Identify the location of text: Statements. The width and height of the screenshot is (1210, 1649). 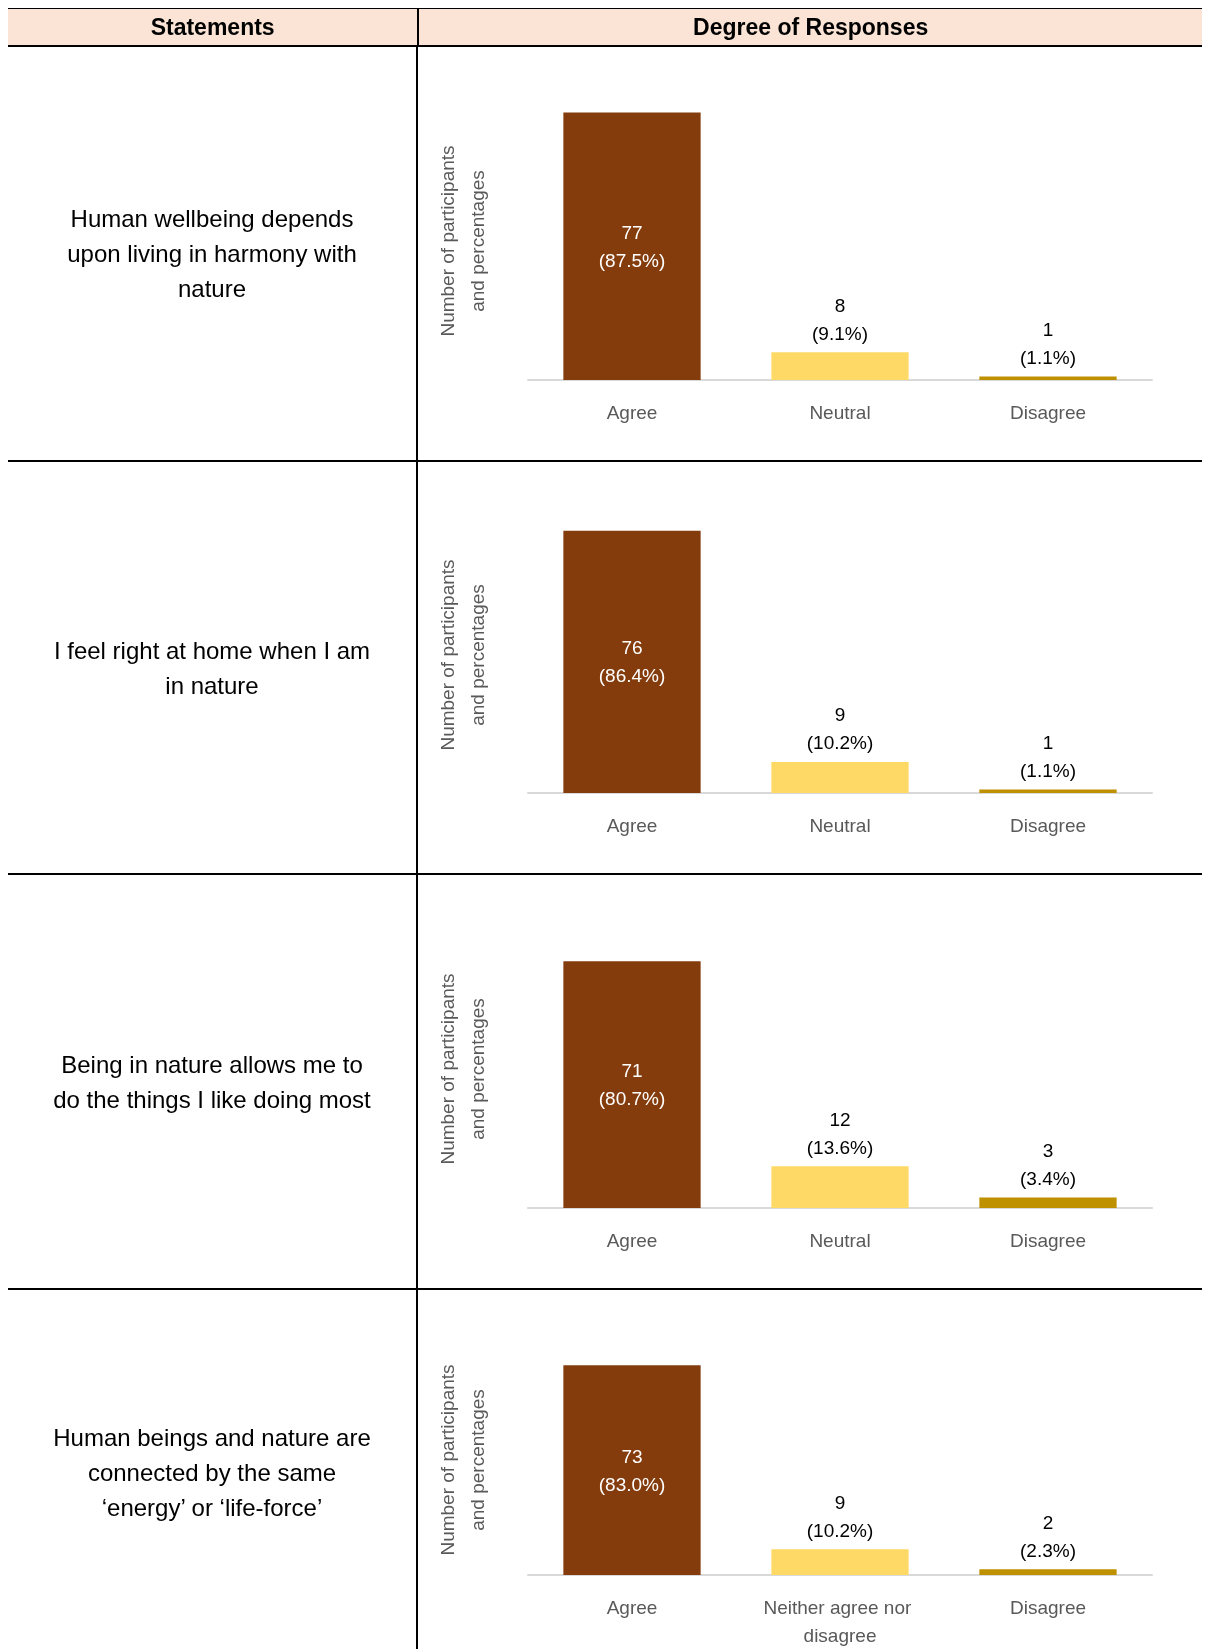
(212, 27).